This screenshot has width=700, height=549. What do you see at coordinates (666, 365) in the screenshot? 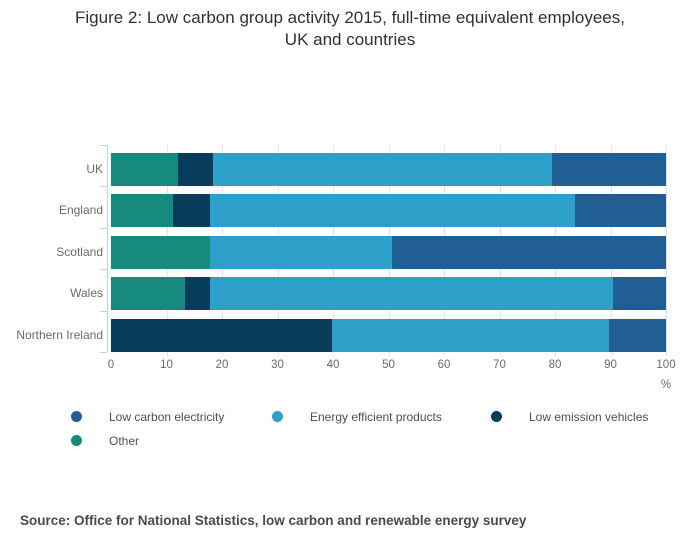
I see `x-tick-label-100: 100` at bounding box center [666, 365].